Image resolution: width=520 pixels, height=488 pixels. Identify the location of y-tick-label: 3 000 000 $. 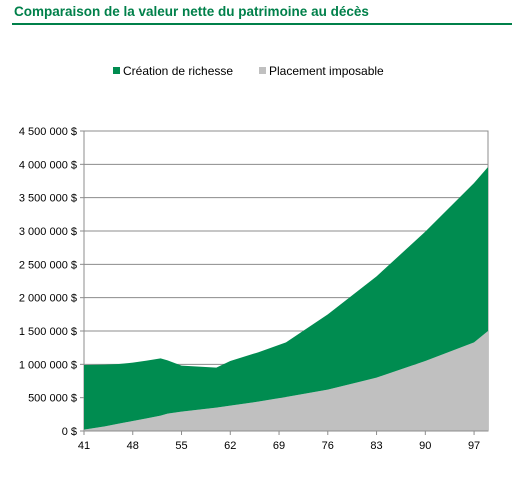
(48, 232).